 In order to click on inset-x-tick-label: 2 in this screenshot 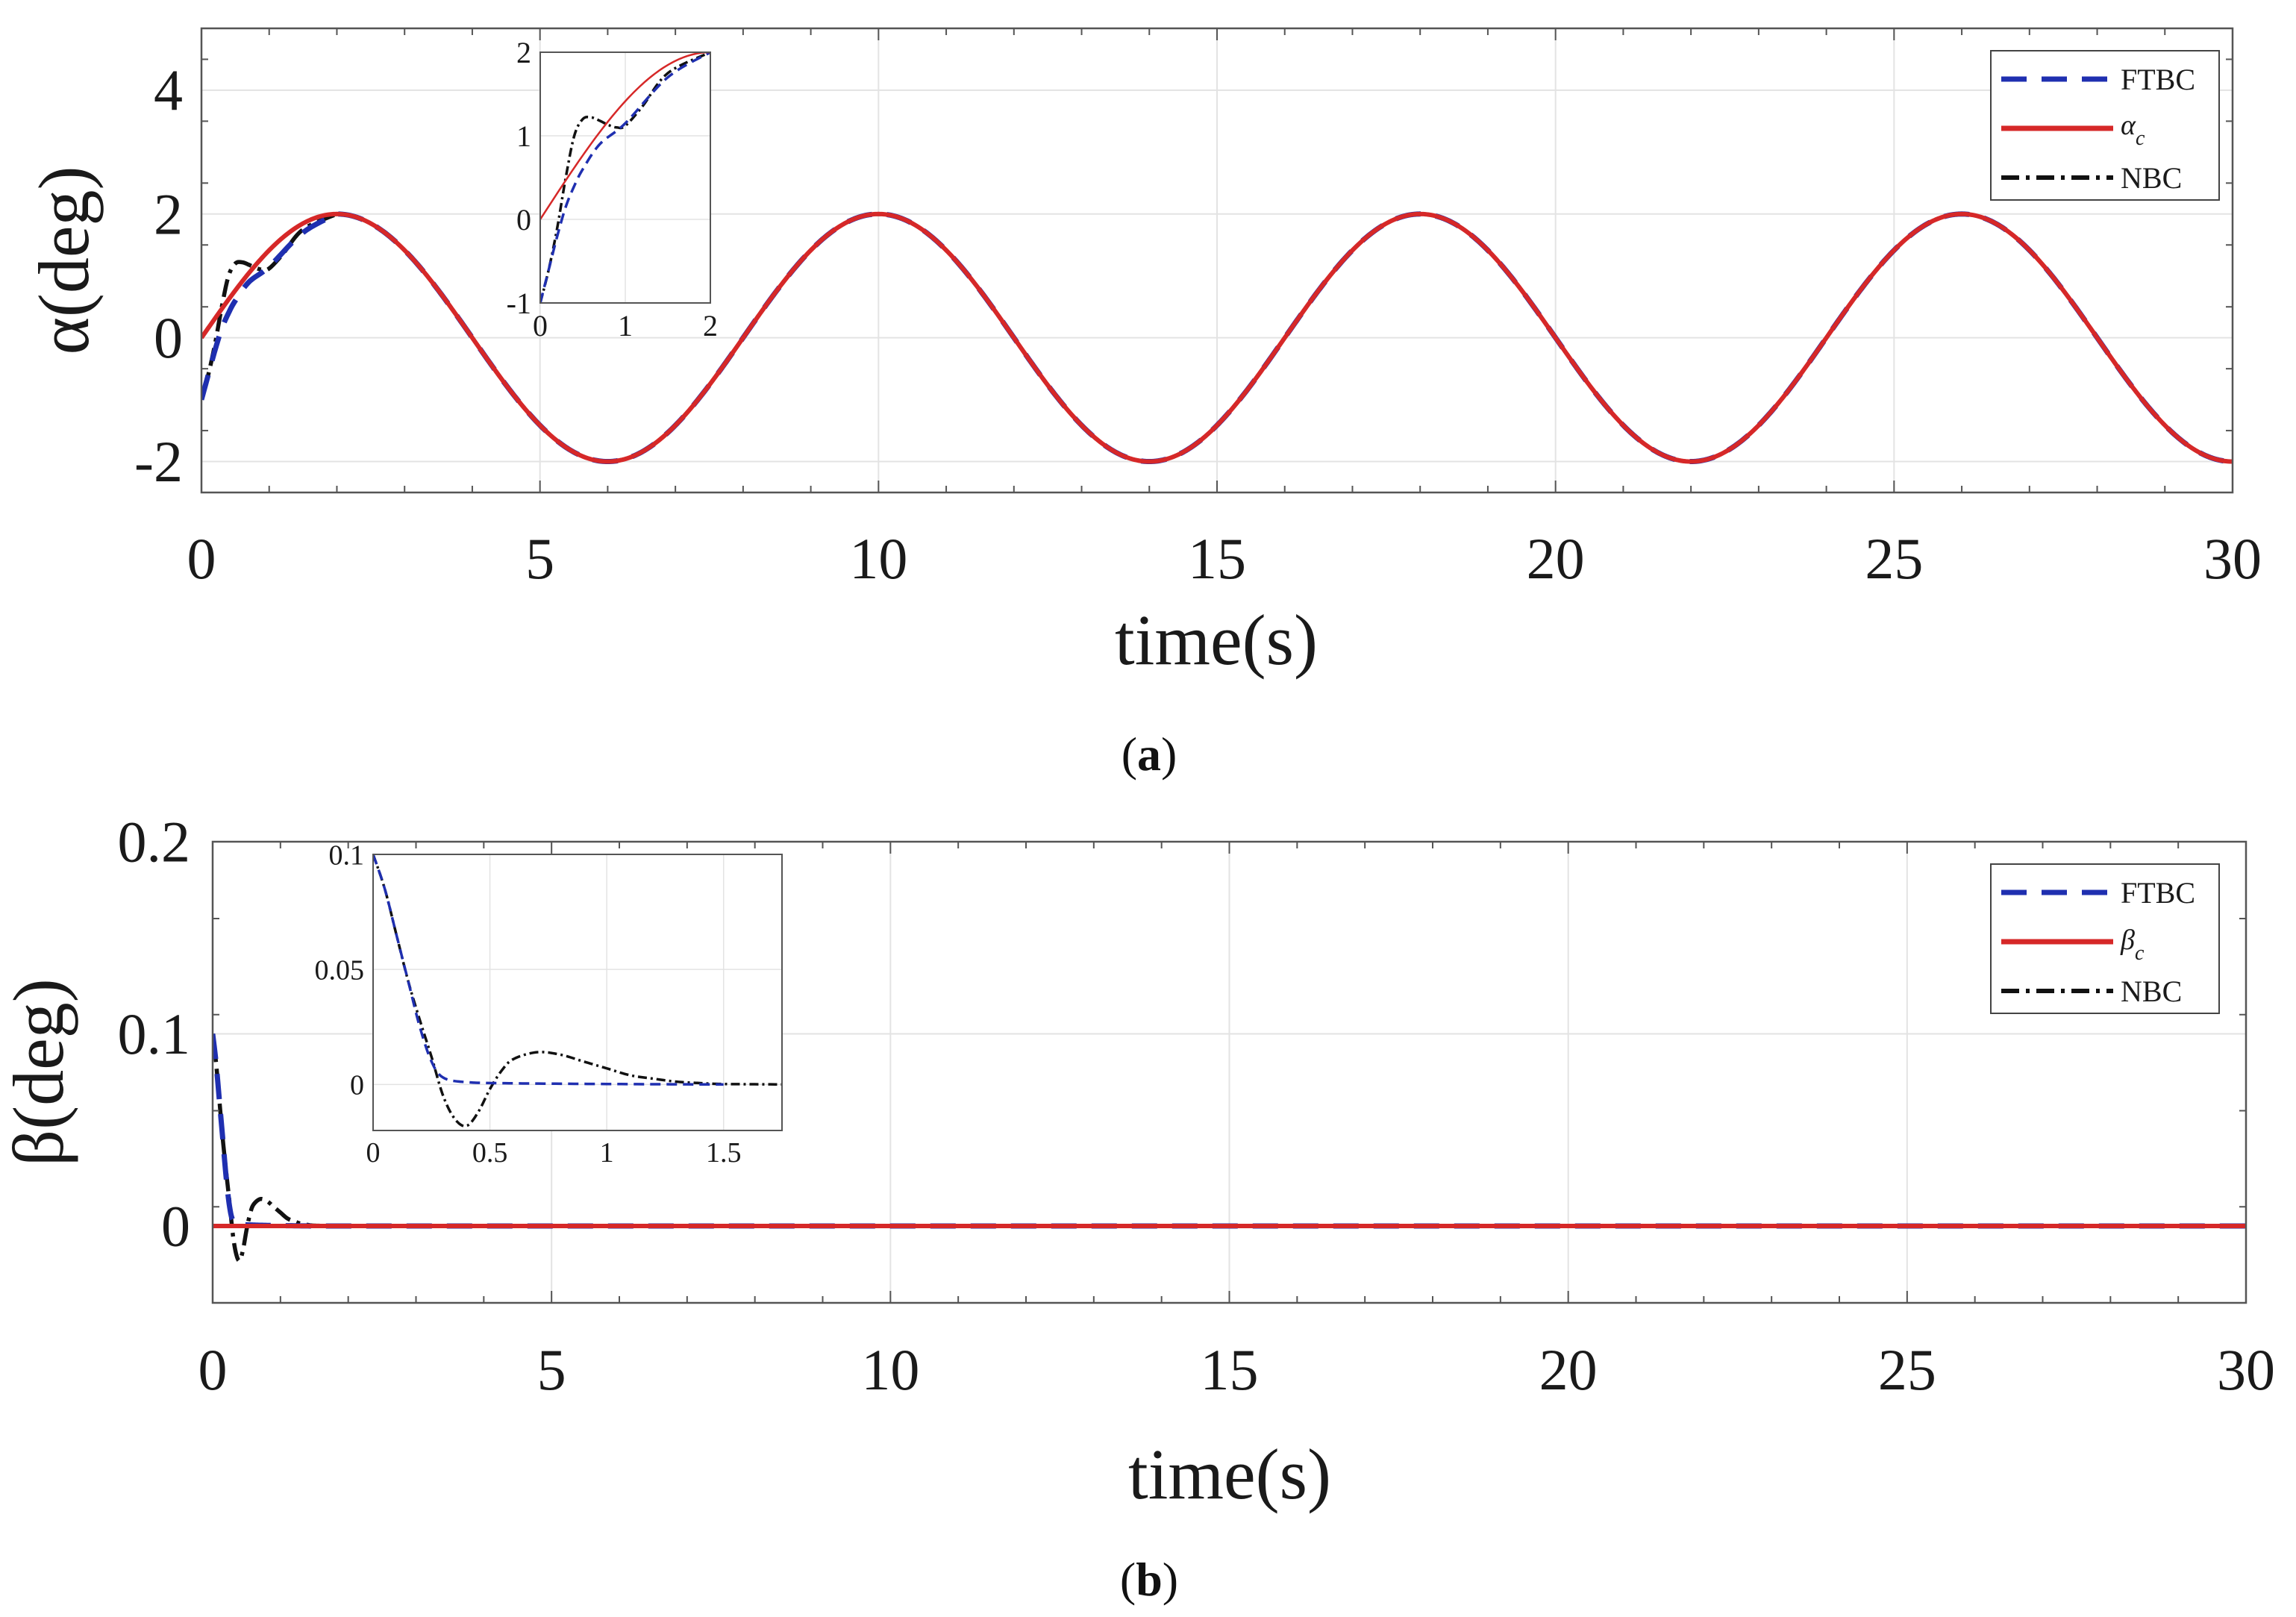, I will do `click(710, 326)`.